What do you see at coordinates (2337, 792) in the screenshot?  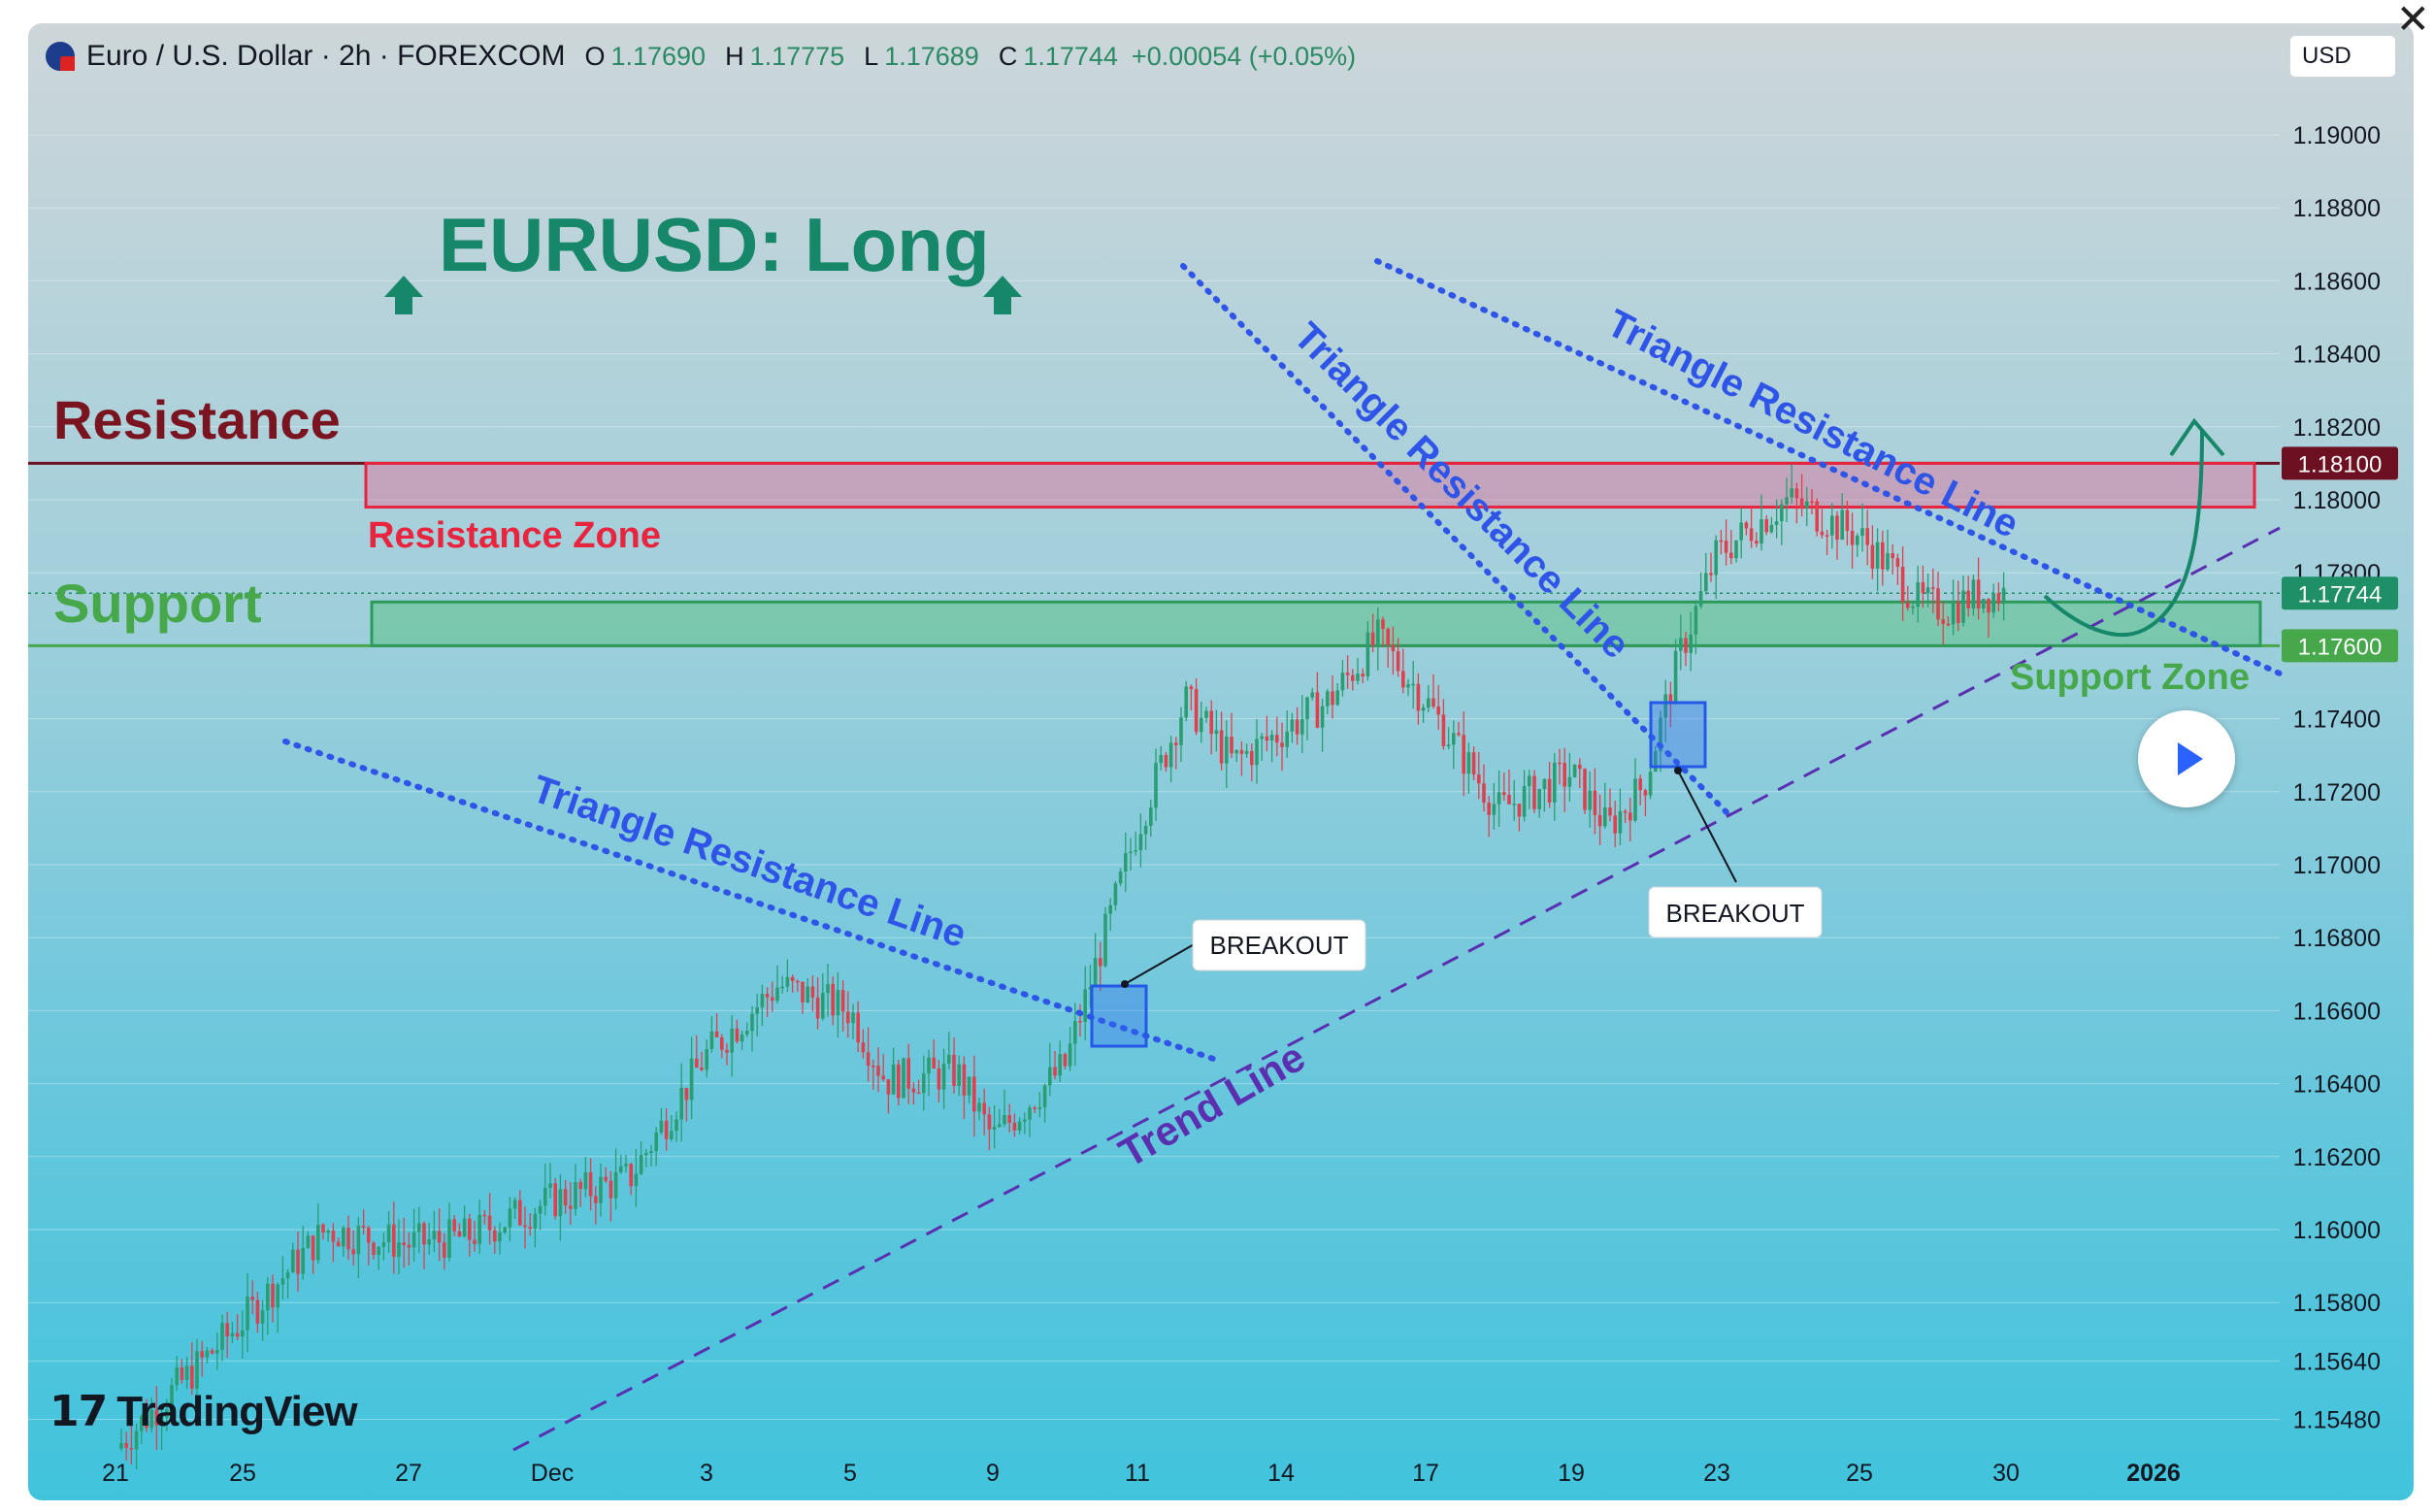 I see `y-tick-label: 1.17200` at bounding box center [2337, 792].